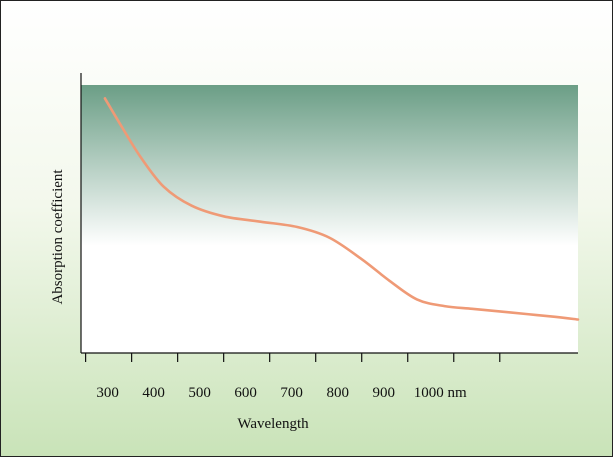 The image size is (613, 457). What do you see at coordinates (107, 393) in the screenshot?
I see `x-tick-label: 300` at bounding box center [107, 393].